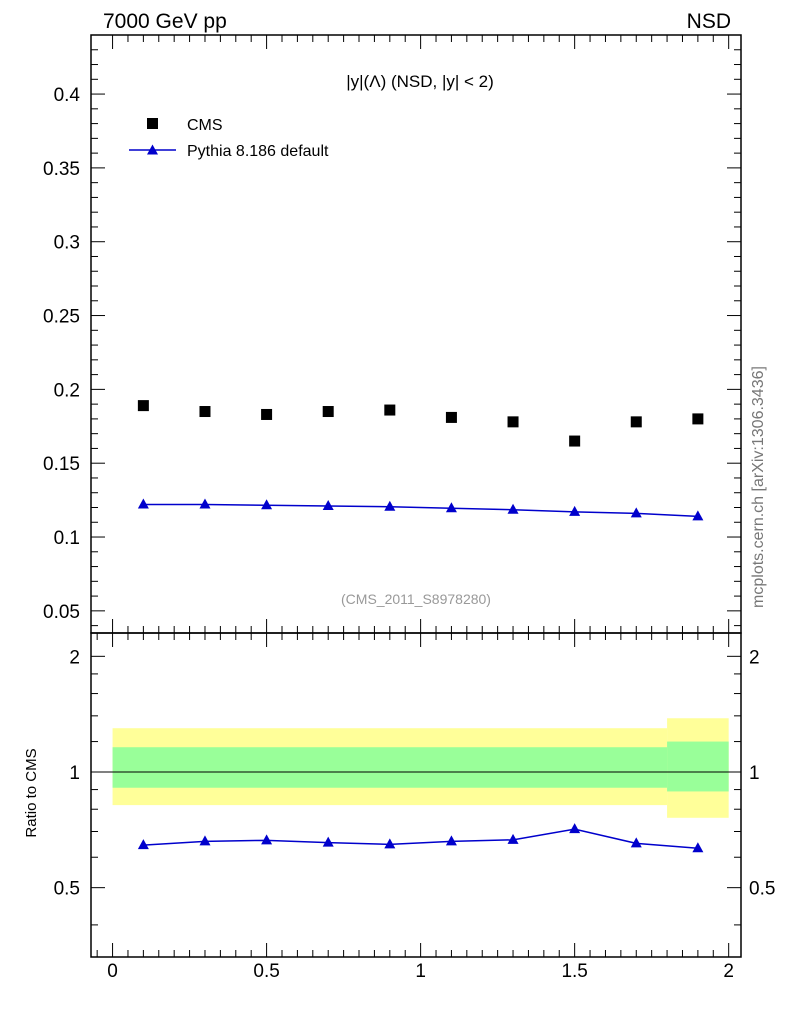 The image size is (786, 1024). I want to click on ratio-y-tick-label-right: 0.5, so click(762, 889).